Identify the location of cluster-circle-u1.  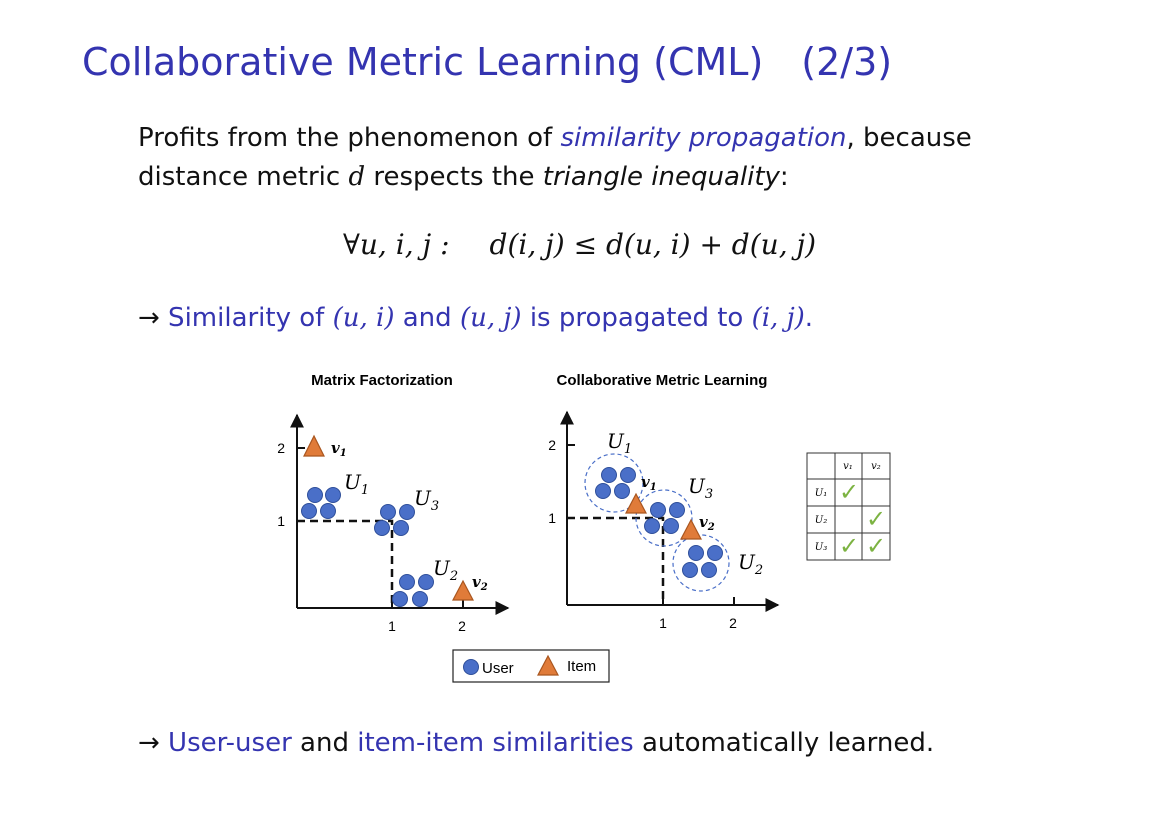
(614, 483).